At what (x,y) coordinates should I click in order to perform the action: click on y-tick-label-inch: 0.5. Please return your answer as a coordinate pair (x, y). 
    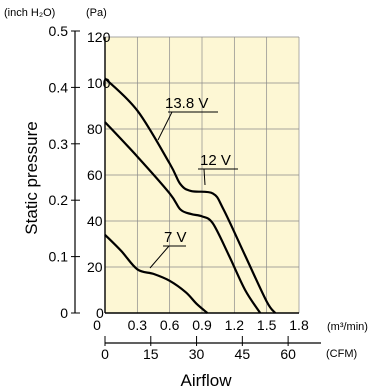
    Looking at the image, I should click on (59, 31).